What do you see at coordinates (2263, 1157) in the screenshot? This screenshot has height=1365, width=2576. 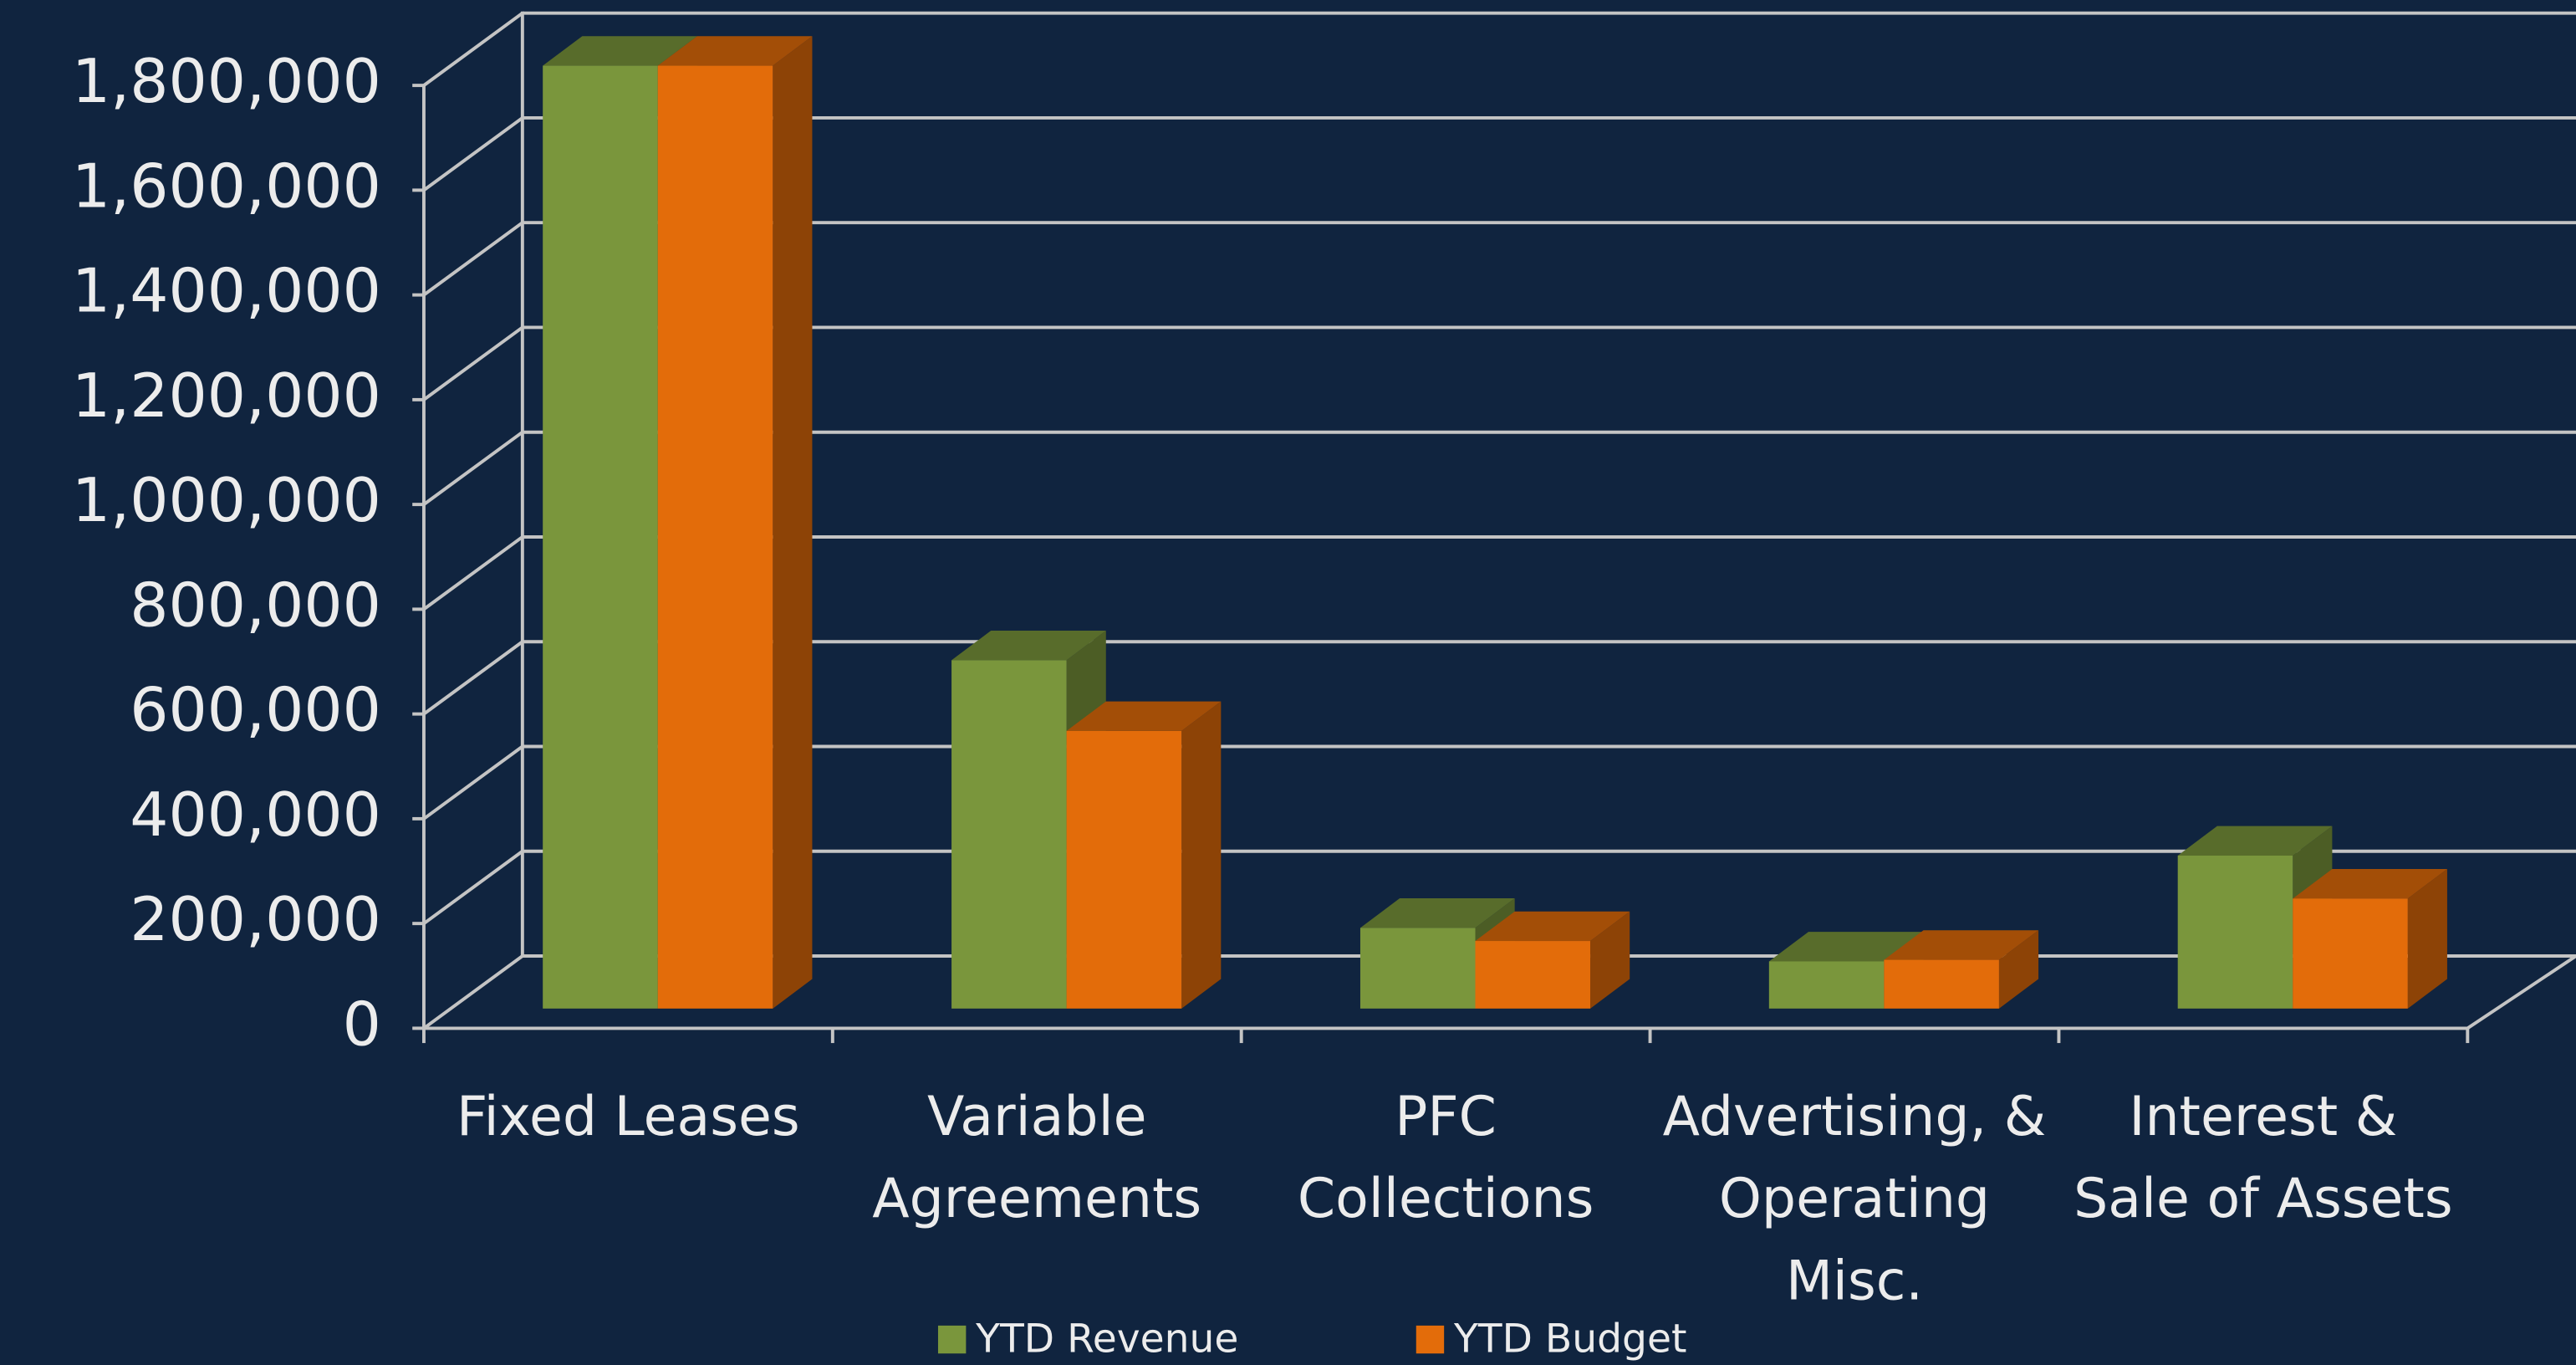 I see `x-tick-label: Interest & Sale of Assets` at bounding box center [2263, 1157].